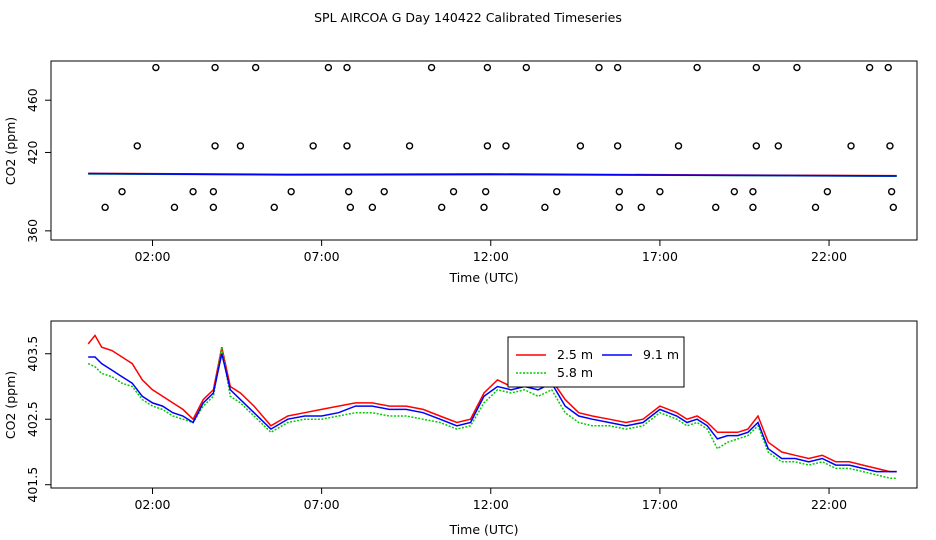  I want to click on scatter-series-lines, so click(492, 174).